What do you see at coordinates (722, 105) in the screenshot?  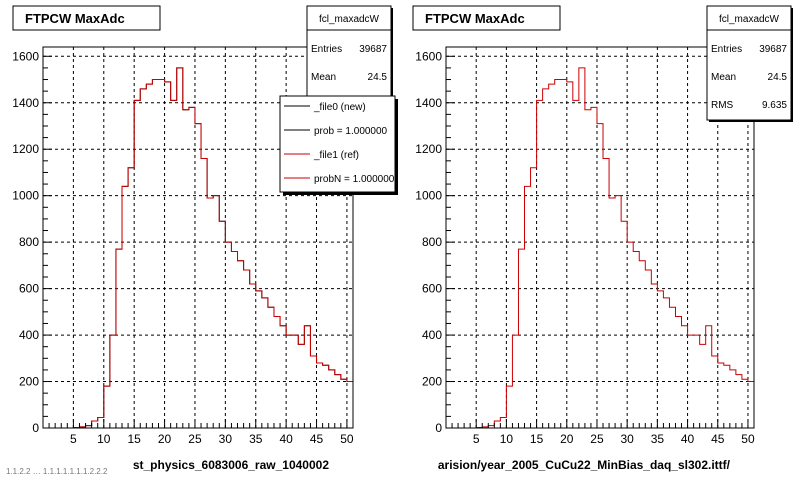 I see `chart1-stats-label: RMS` at bounding box center [722, 105].